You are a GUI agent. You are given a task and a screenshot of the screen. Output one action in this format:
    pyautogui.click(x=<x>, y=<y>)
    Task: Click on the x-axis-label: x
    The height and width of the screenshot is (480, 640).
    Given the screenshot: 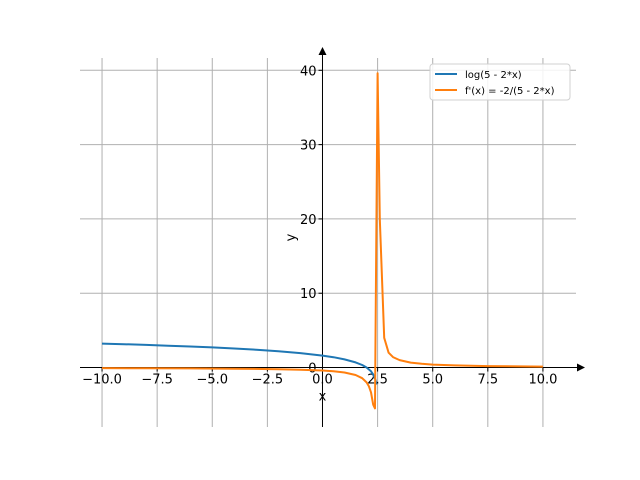 What is the action you would take?
    pyautogui.click(x=323, y=397)
    